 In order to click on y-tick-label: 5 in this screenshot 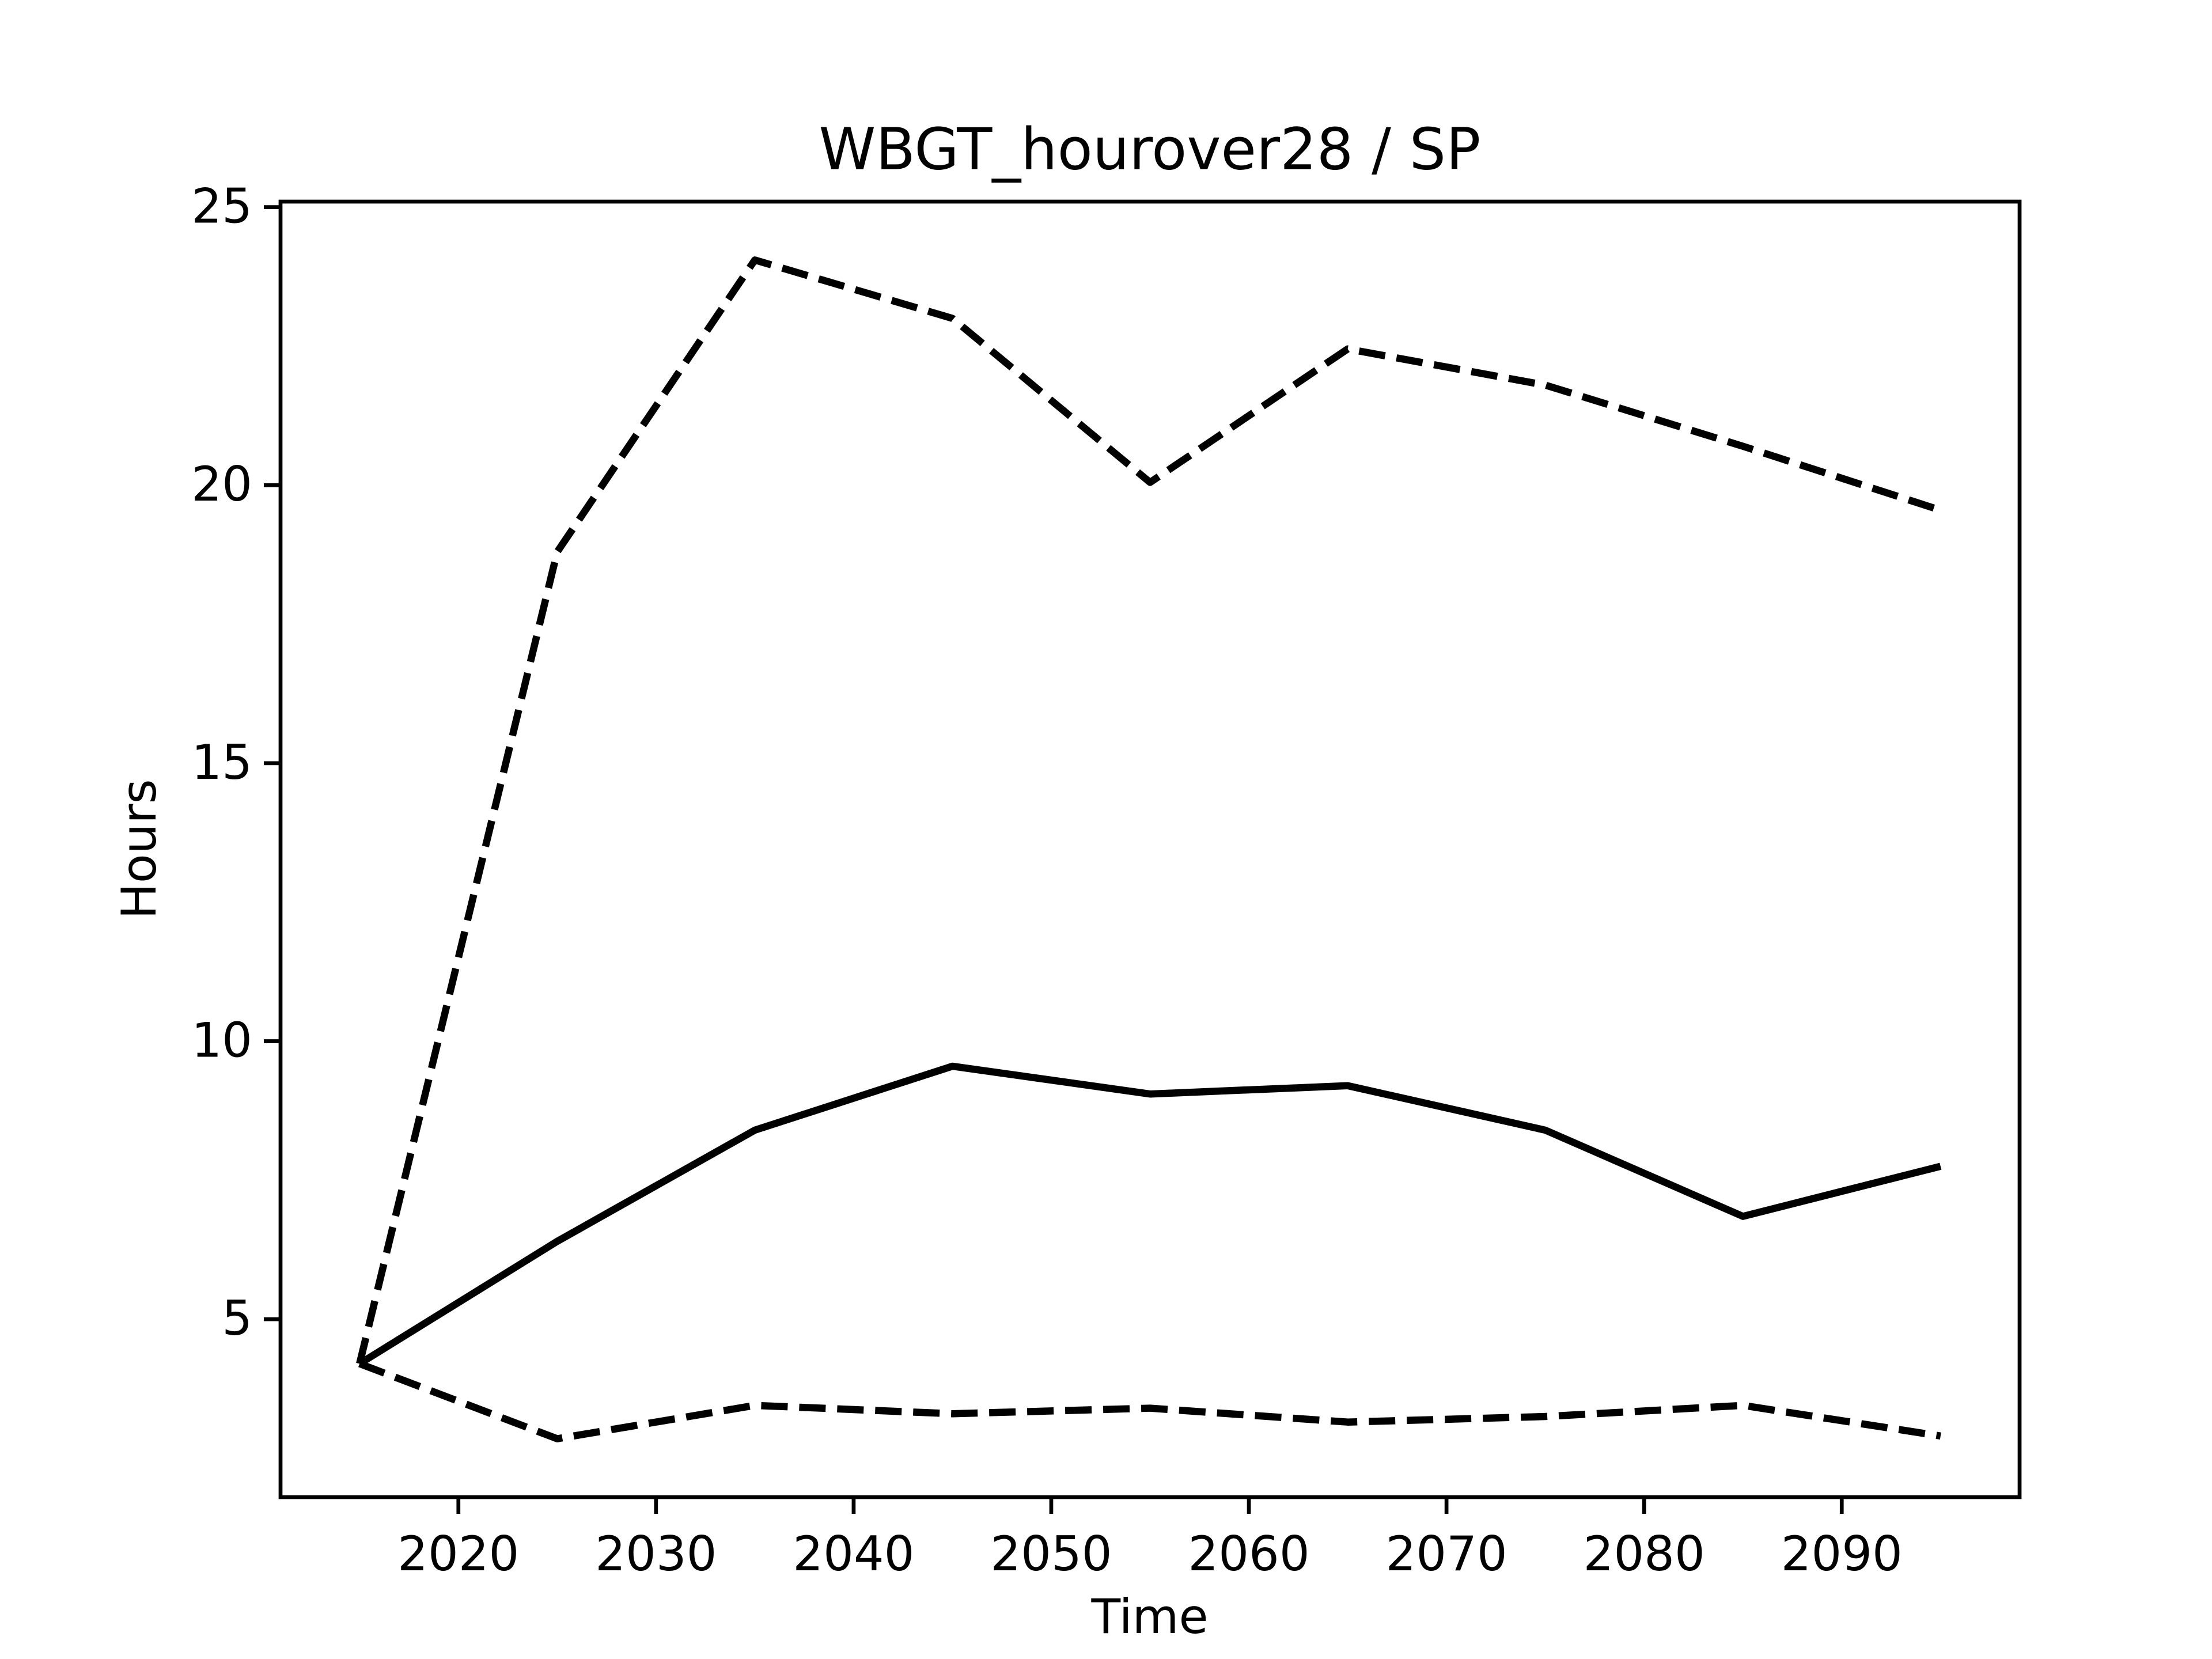, I will do `click(237, 1318)`.